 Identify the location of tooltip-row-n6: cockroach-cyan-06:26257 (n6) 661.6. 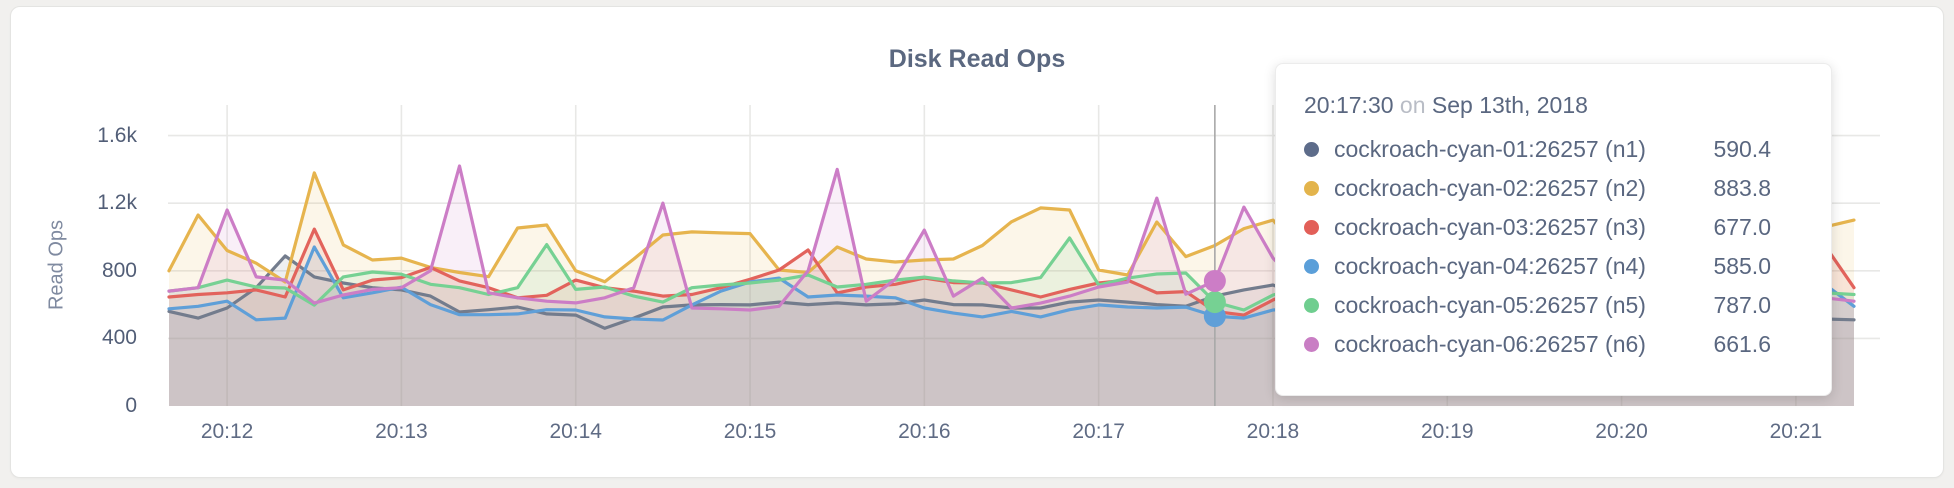
(1553, 344).